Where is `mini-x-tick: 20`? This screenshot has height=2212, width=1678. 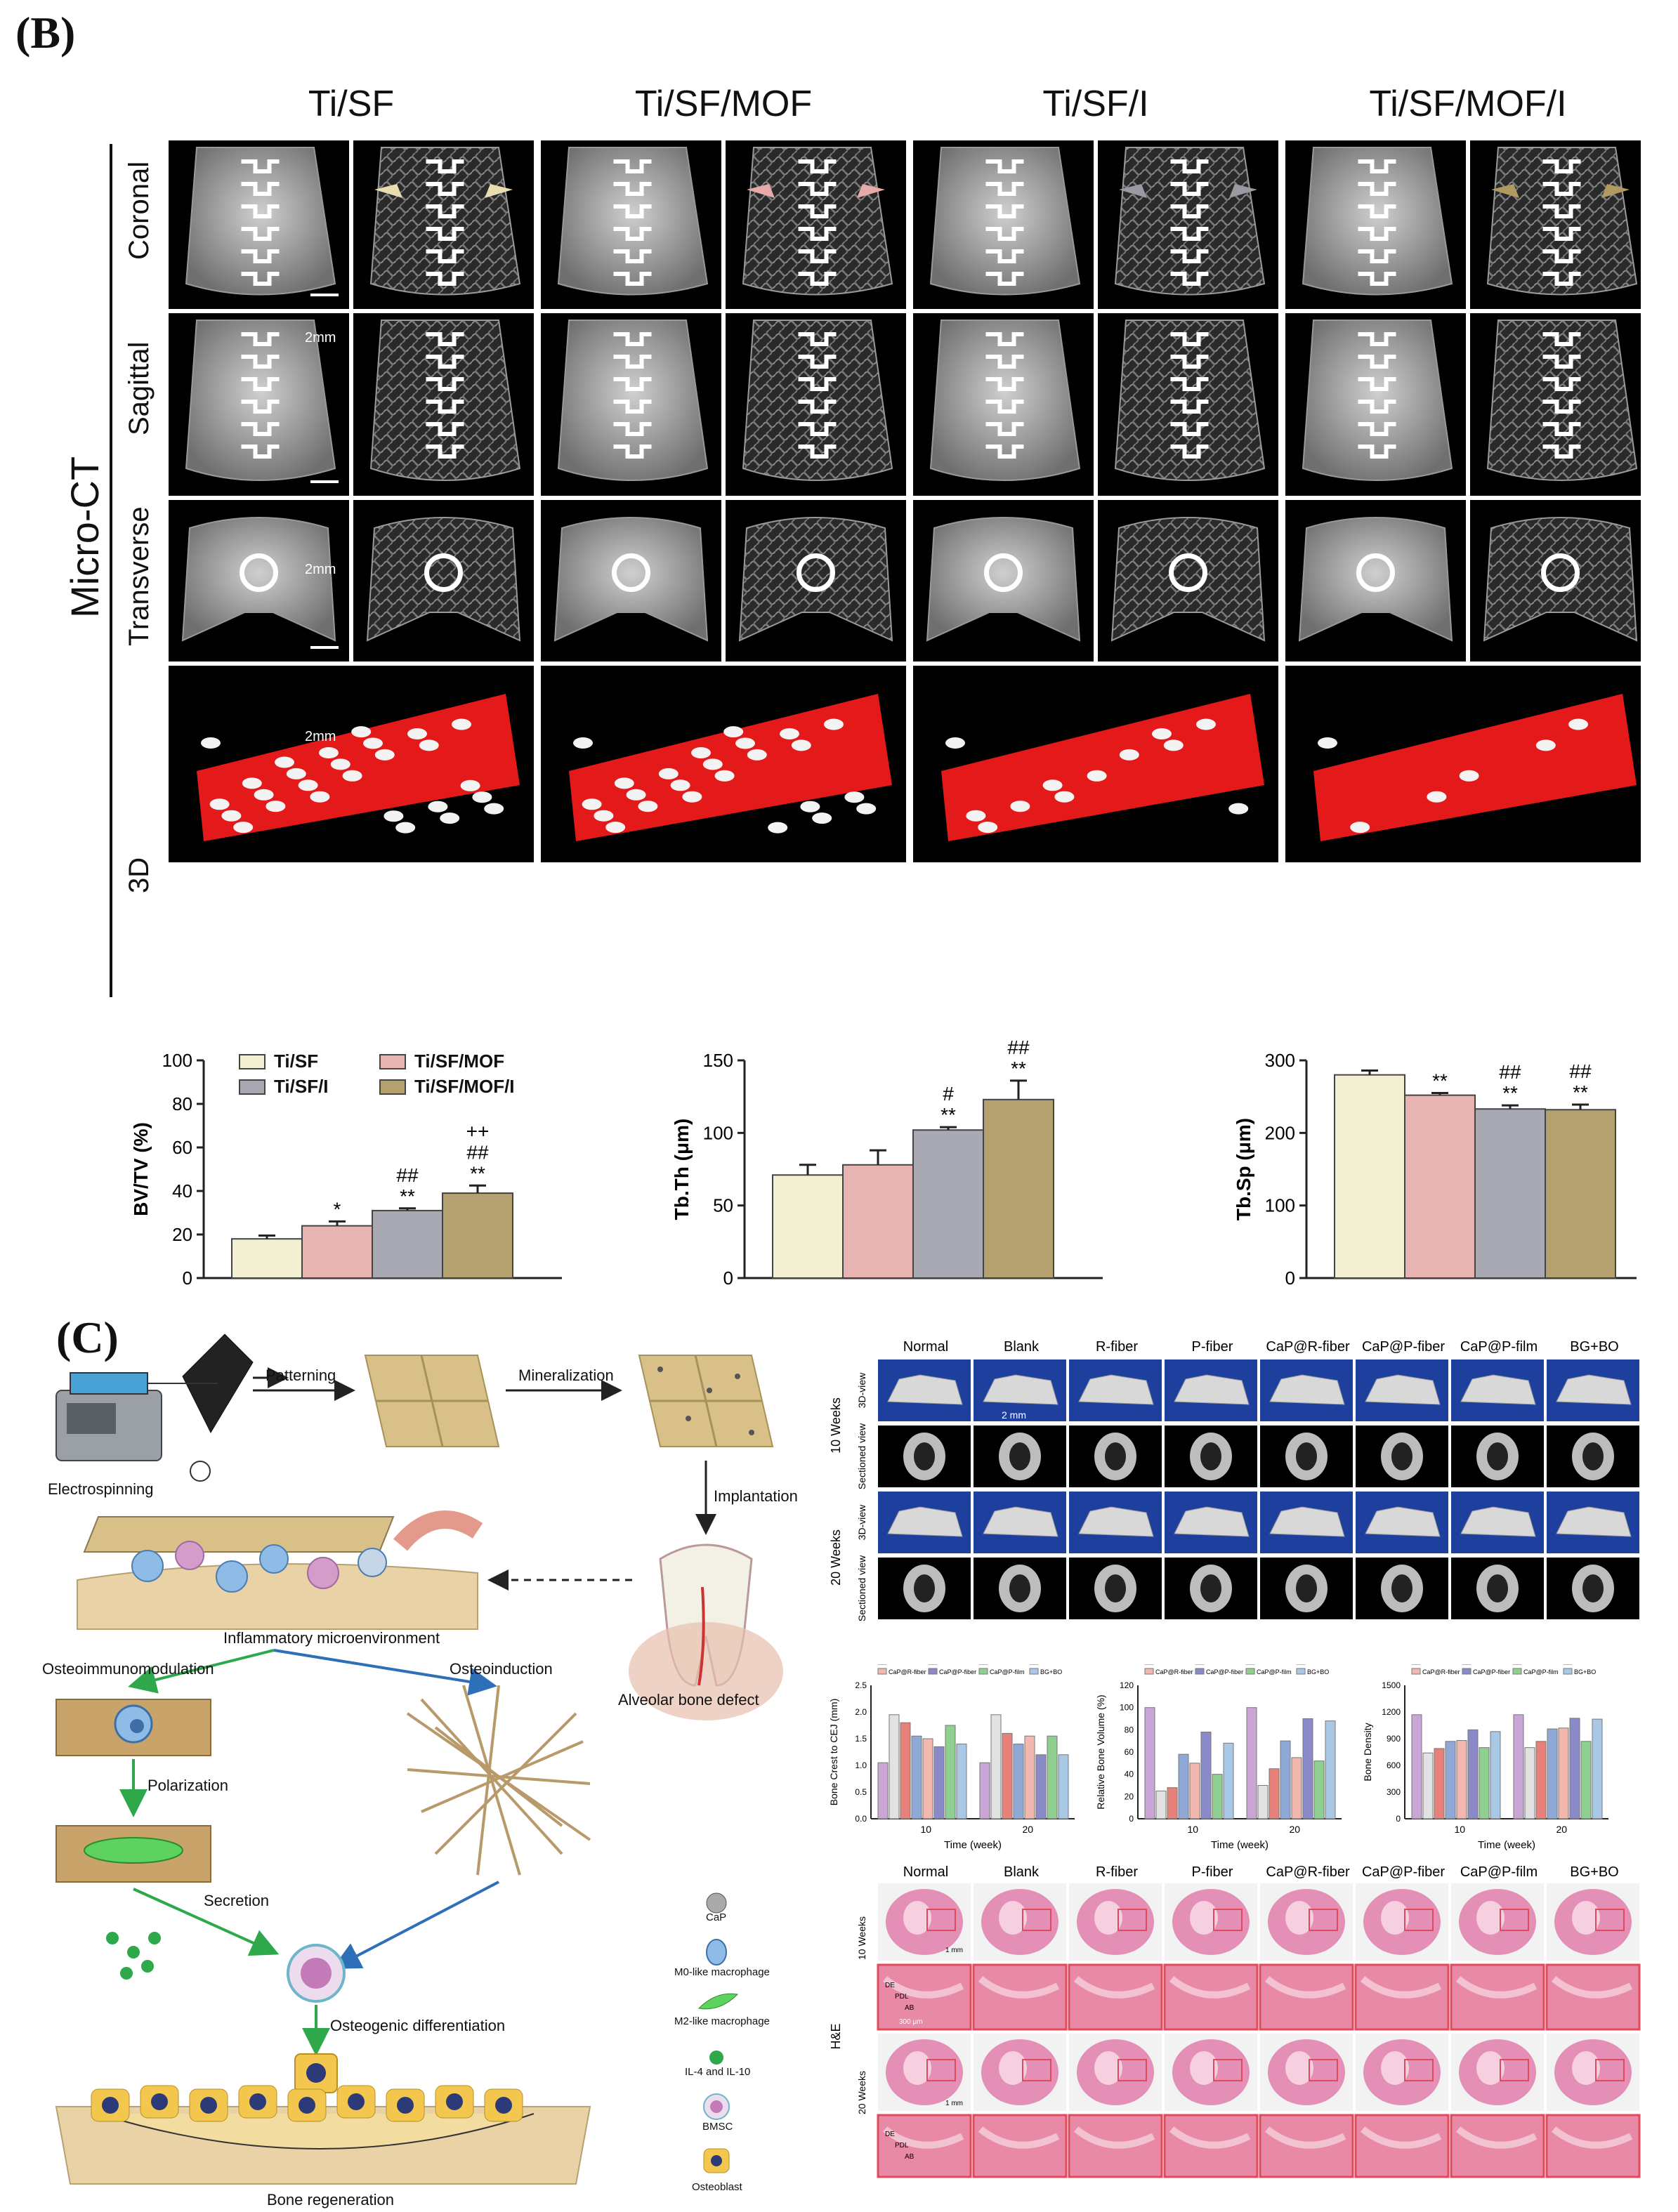 mini-x-tick: 20 is located at coordinates (1562, 1829).